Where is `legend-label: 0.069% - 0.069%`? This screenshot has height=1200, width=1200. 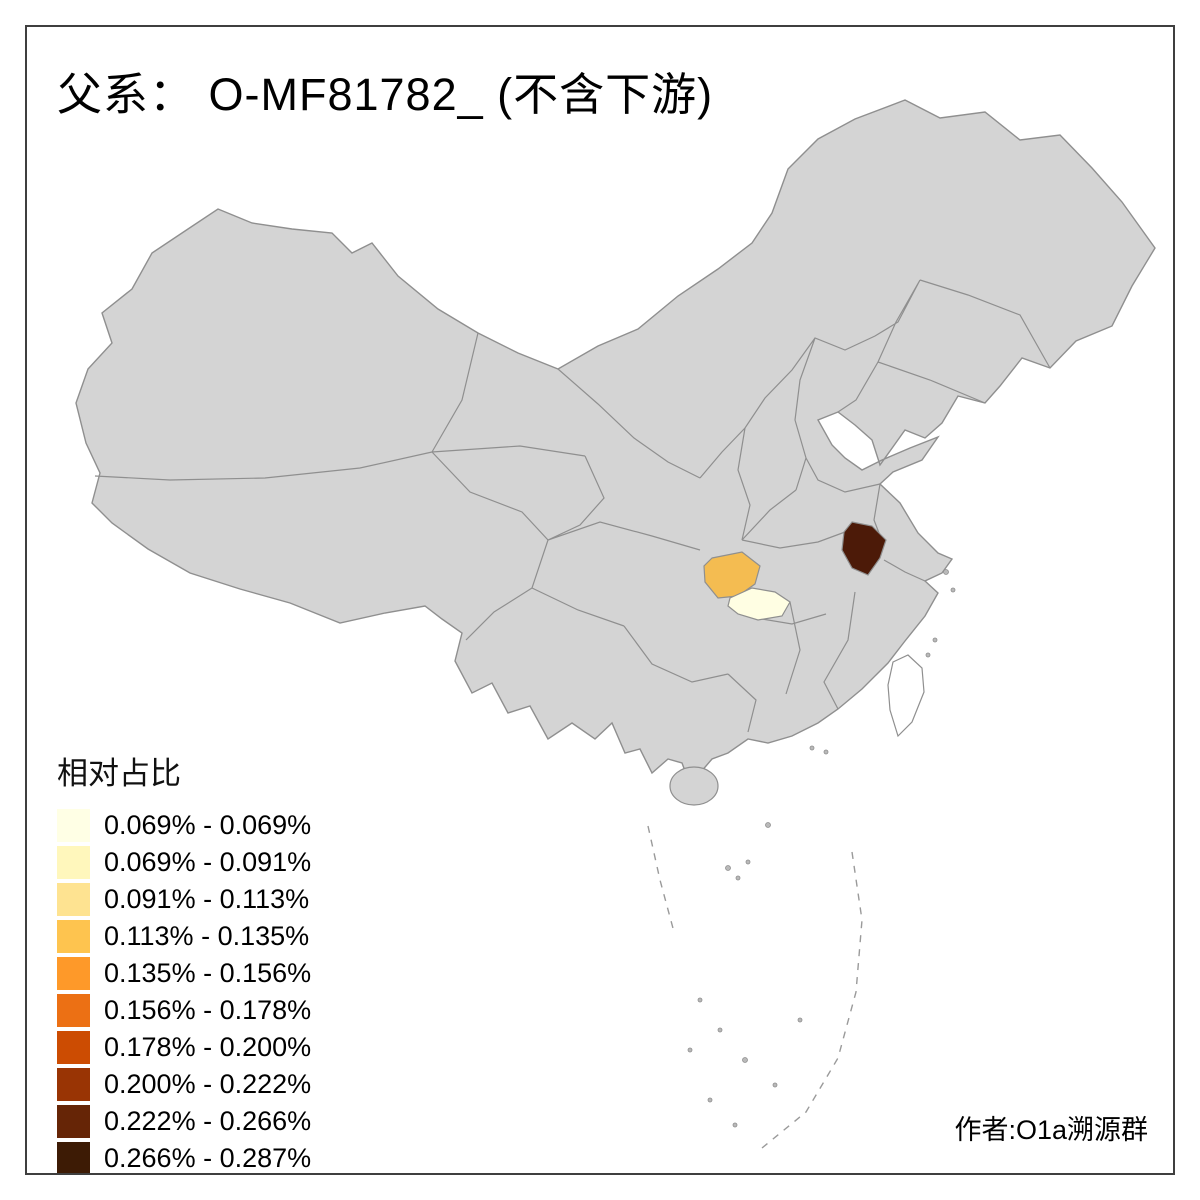
legend-label: 0.069% - 0.069% is located at coordinates (208, 825).